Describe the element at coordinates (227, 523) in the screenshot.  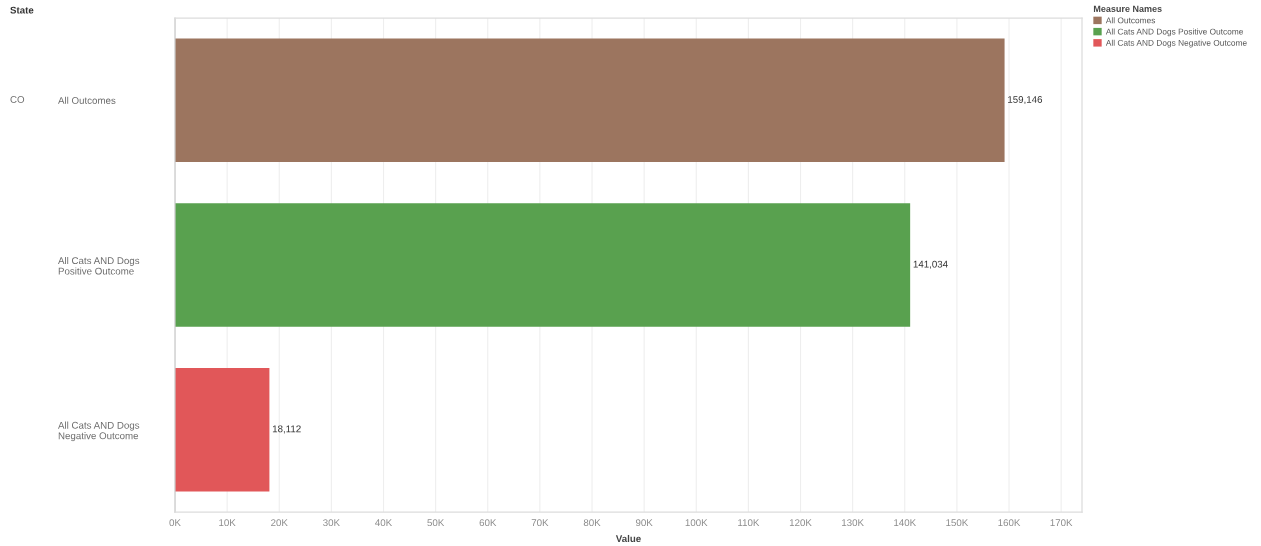
I see `x-tick-label: 10K` at that location.